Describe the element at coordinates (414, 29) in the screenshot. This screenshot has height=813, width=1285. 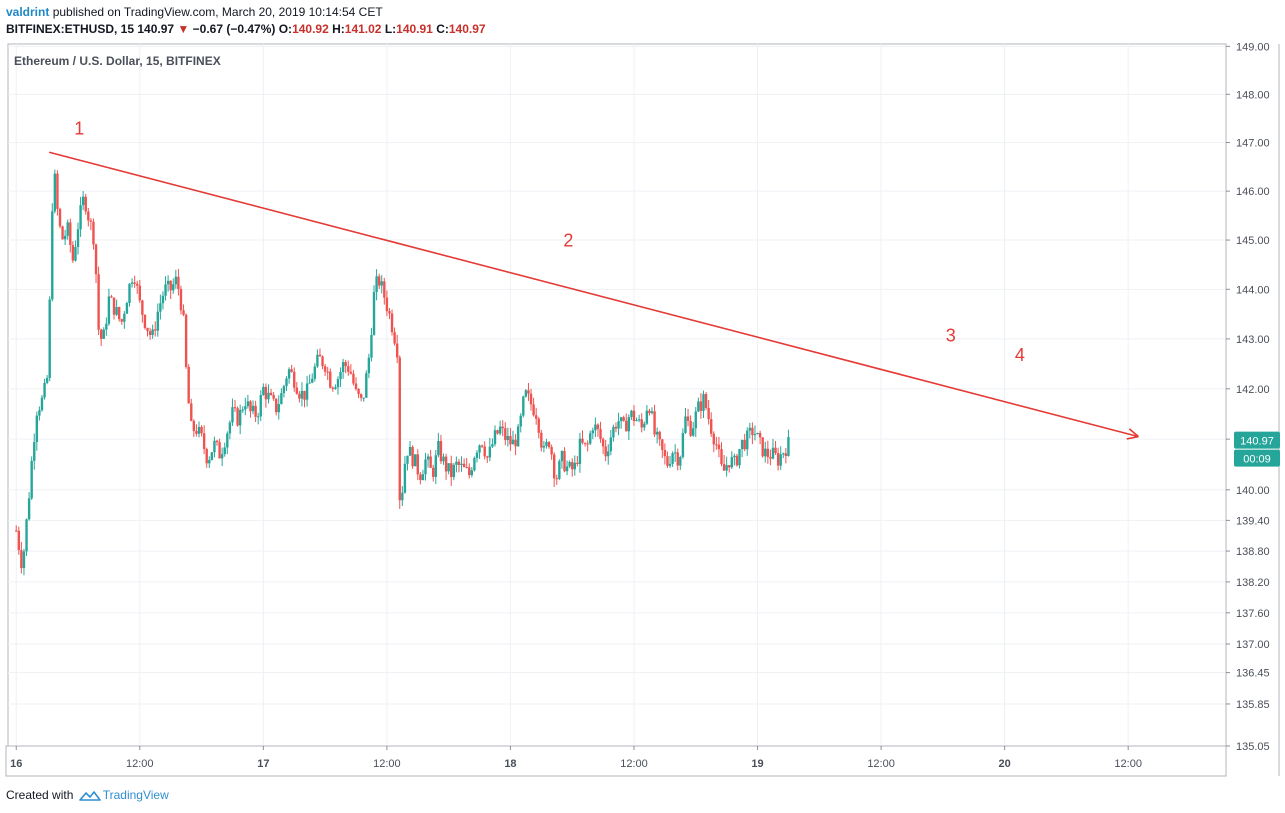
I see `low-value: 140.91` at that location.